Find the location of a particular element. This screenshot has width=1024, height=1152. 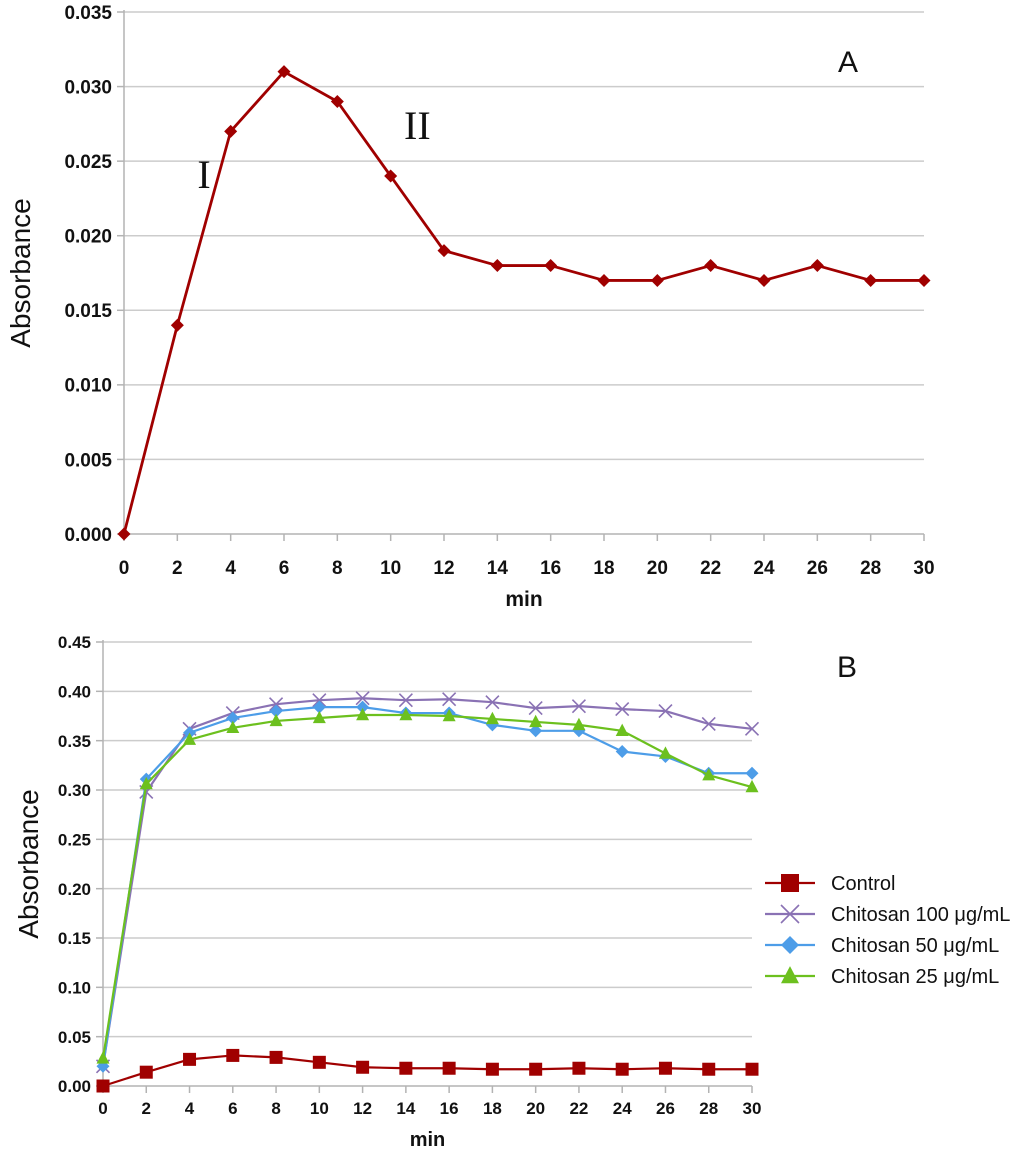

series-line is located at coordinates (427, 1071).